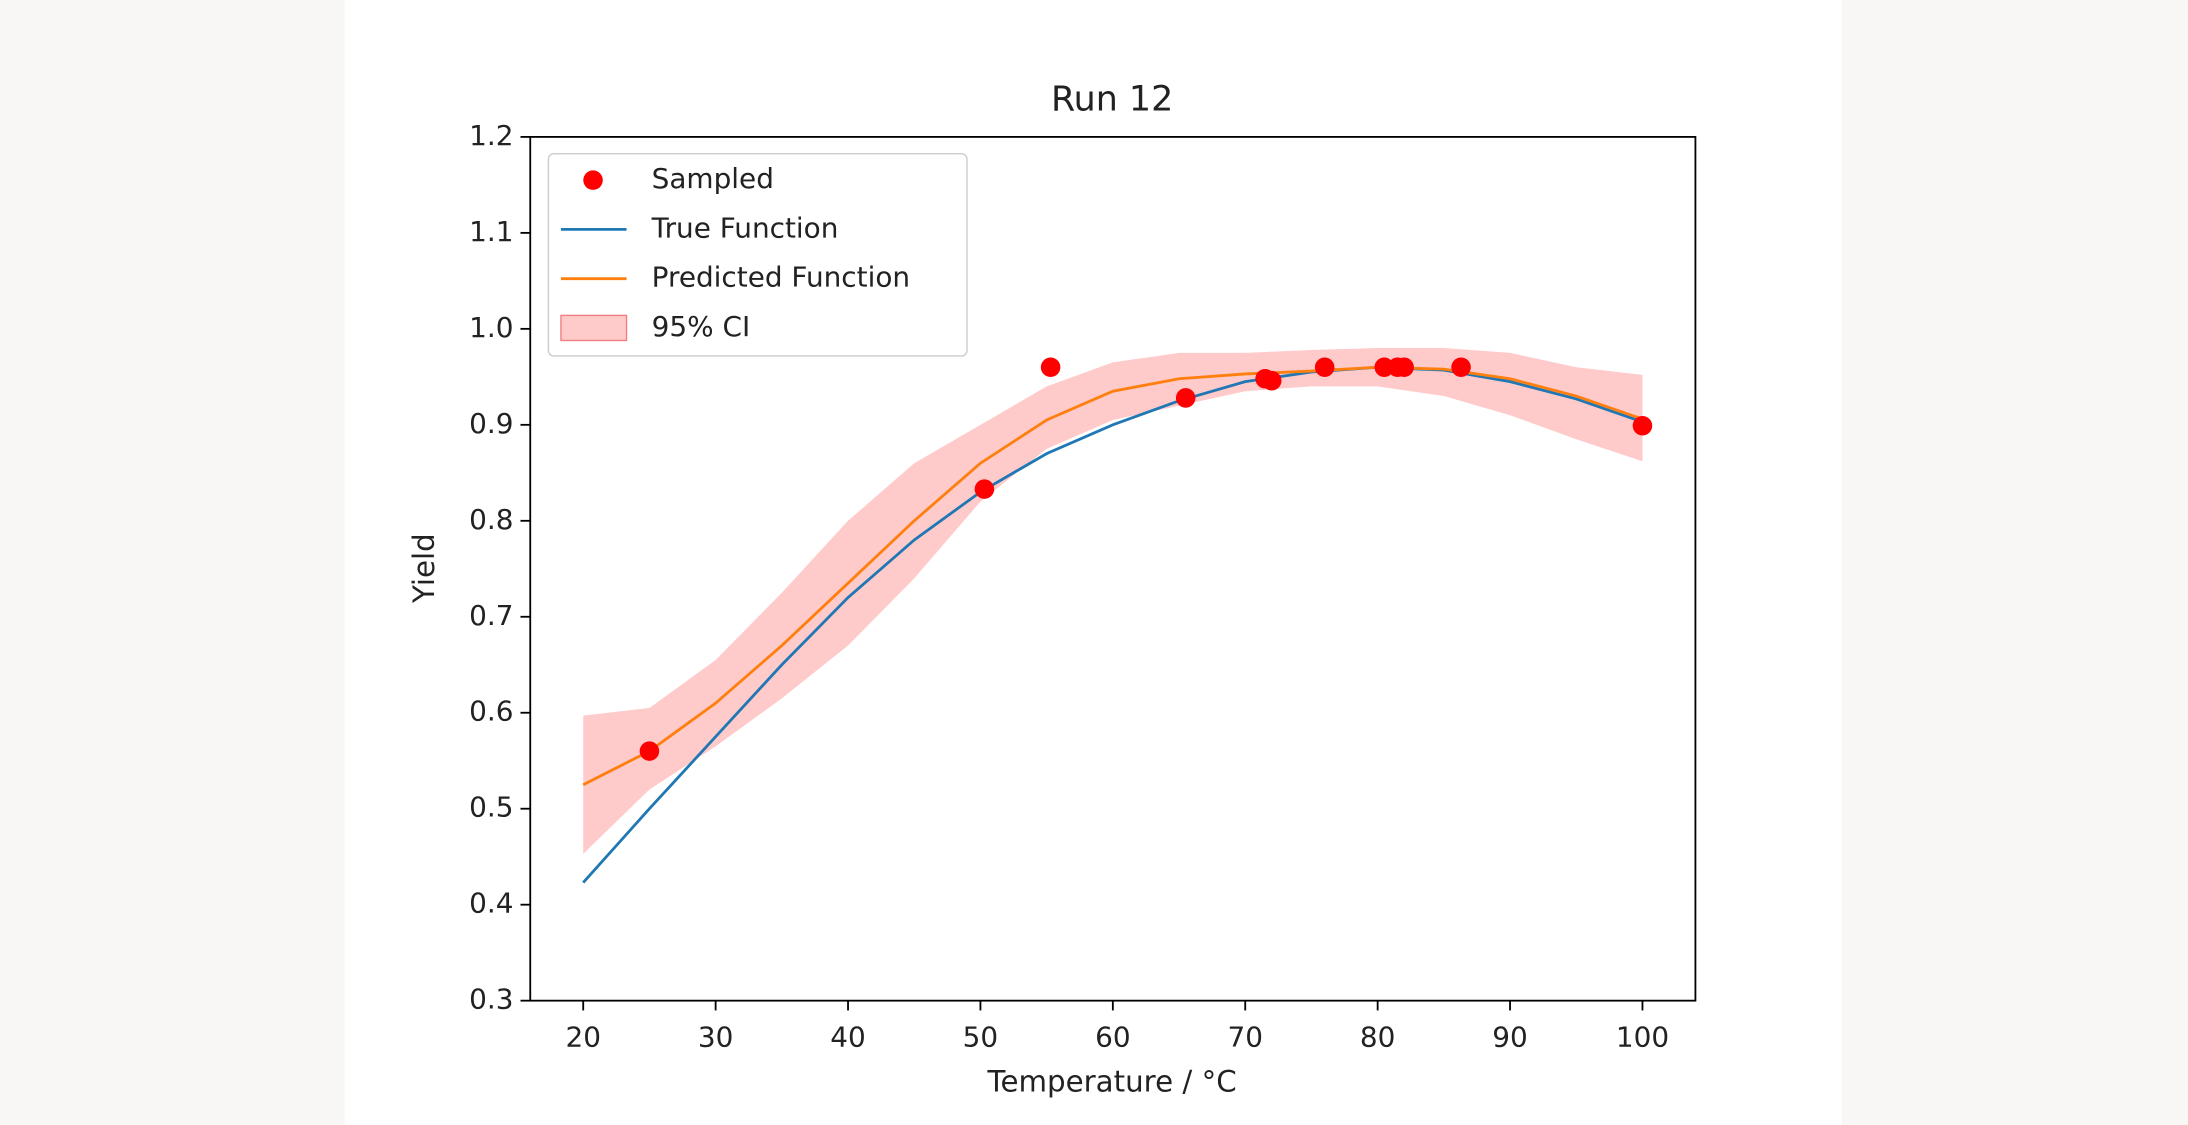  What do you see at coordinates (757, 254) in the screenshot?
I see `legend-box` at bounding box center [757, 254].